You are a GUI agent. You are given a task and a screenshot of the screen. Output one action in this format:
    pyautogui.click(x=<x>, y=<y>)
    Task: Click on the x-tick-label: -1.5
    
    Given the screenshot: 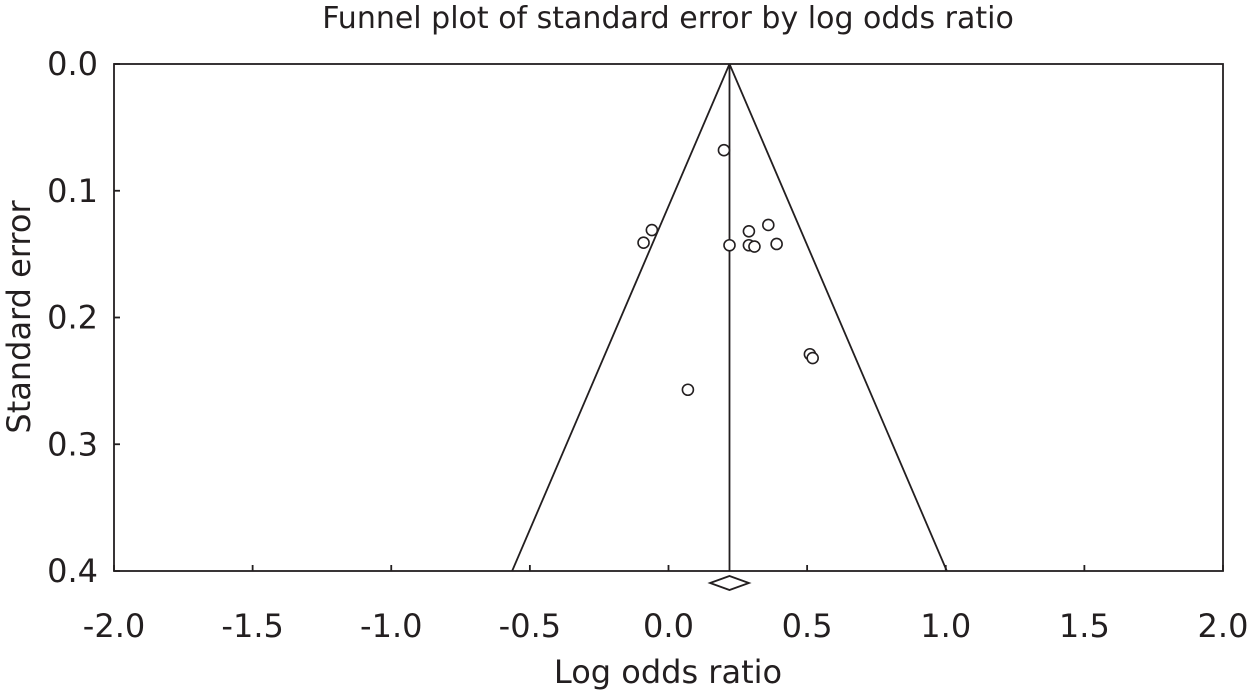 What is the action you would take?
    pyautogui.click(x=252, y=626)
    